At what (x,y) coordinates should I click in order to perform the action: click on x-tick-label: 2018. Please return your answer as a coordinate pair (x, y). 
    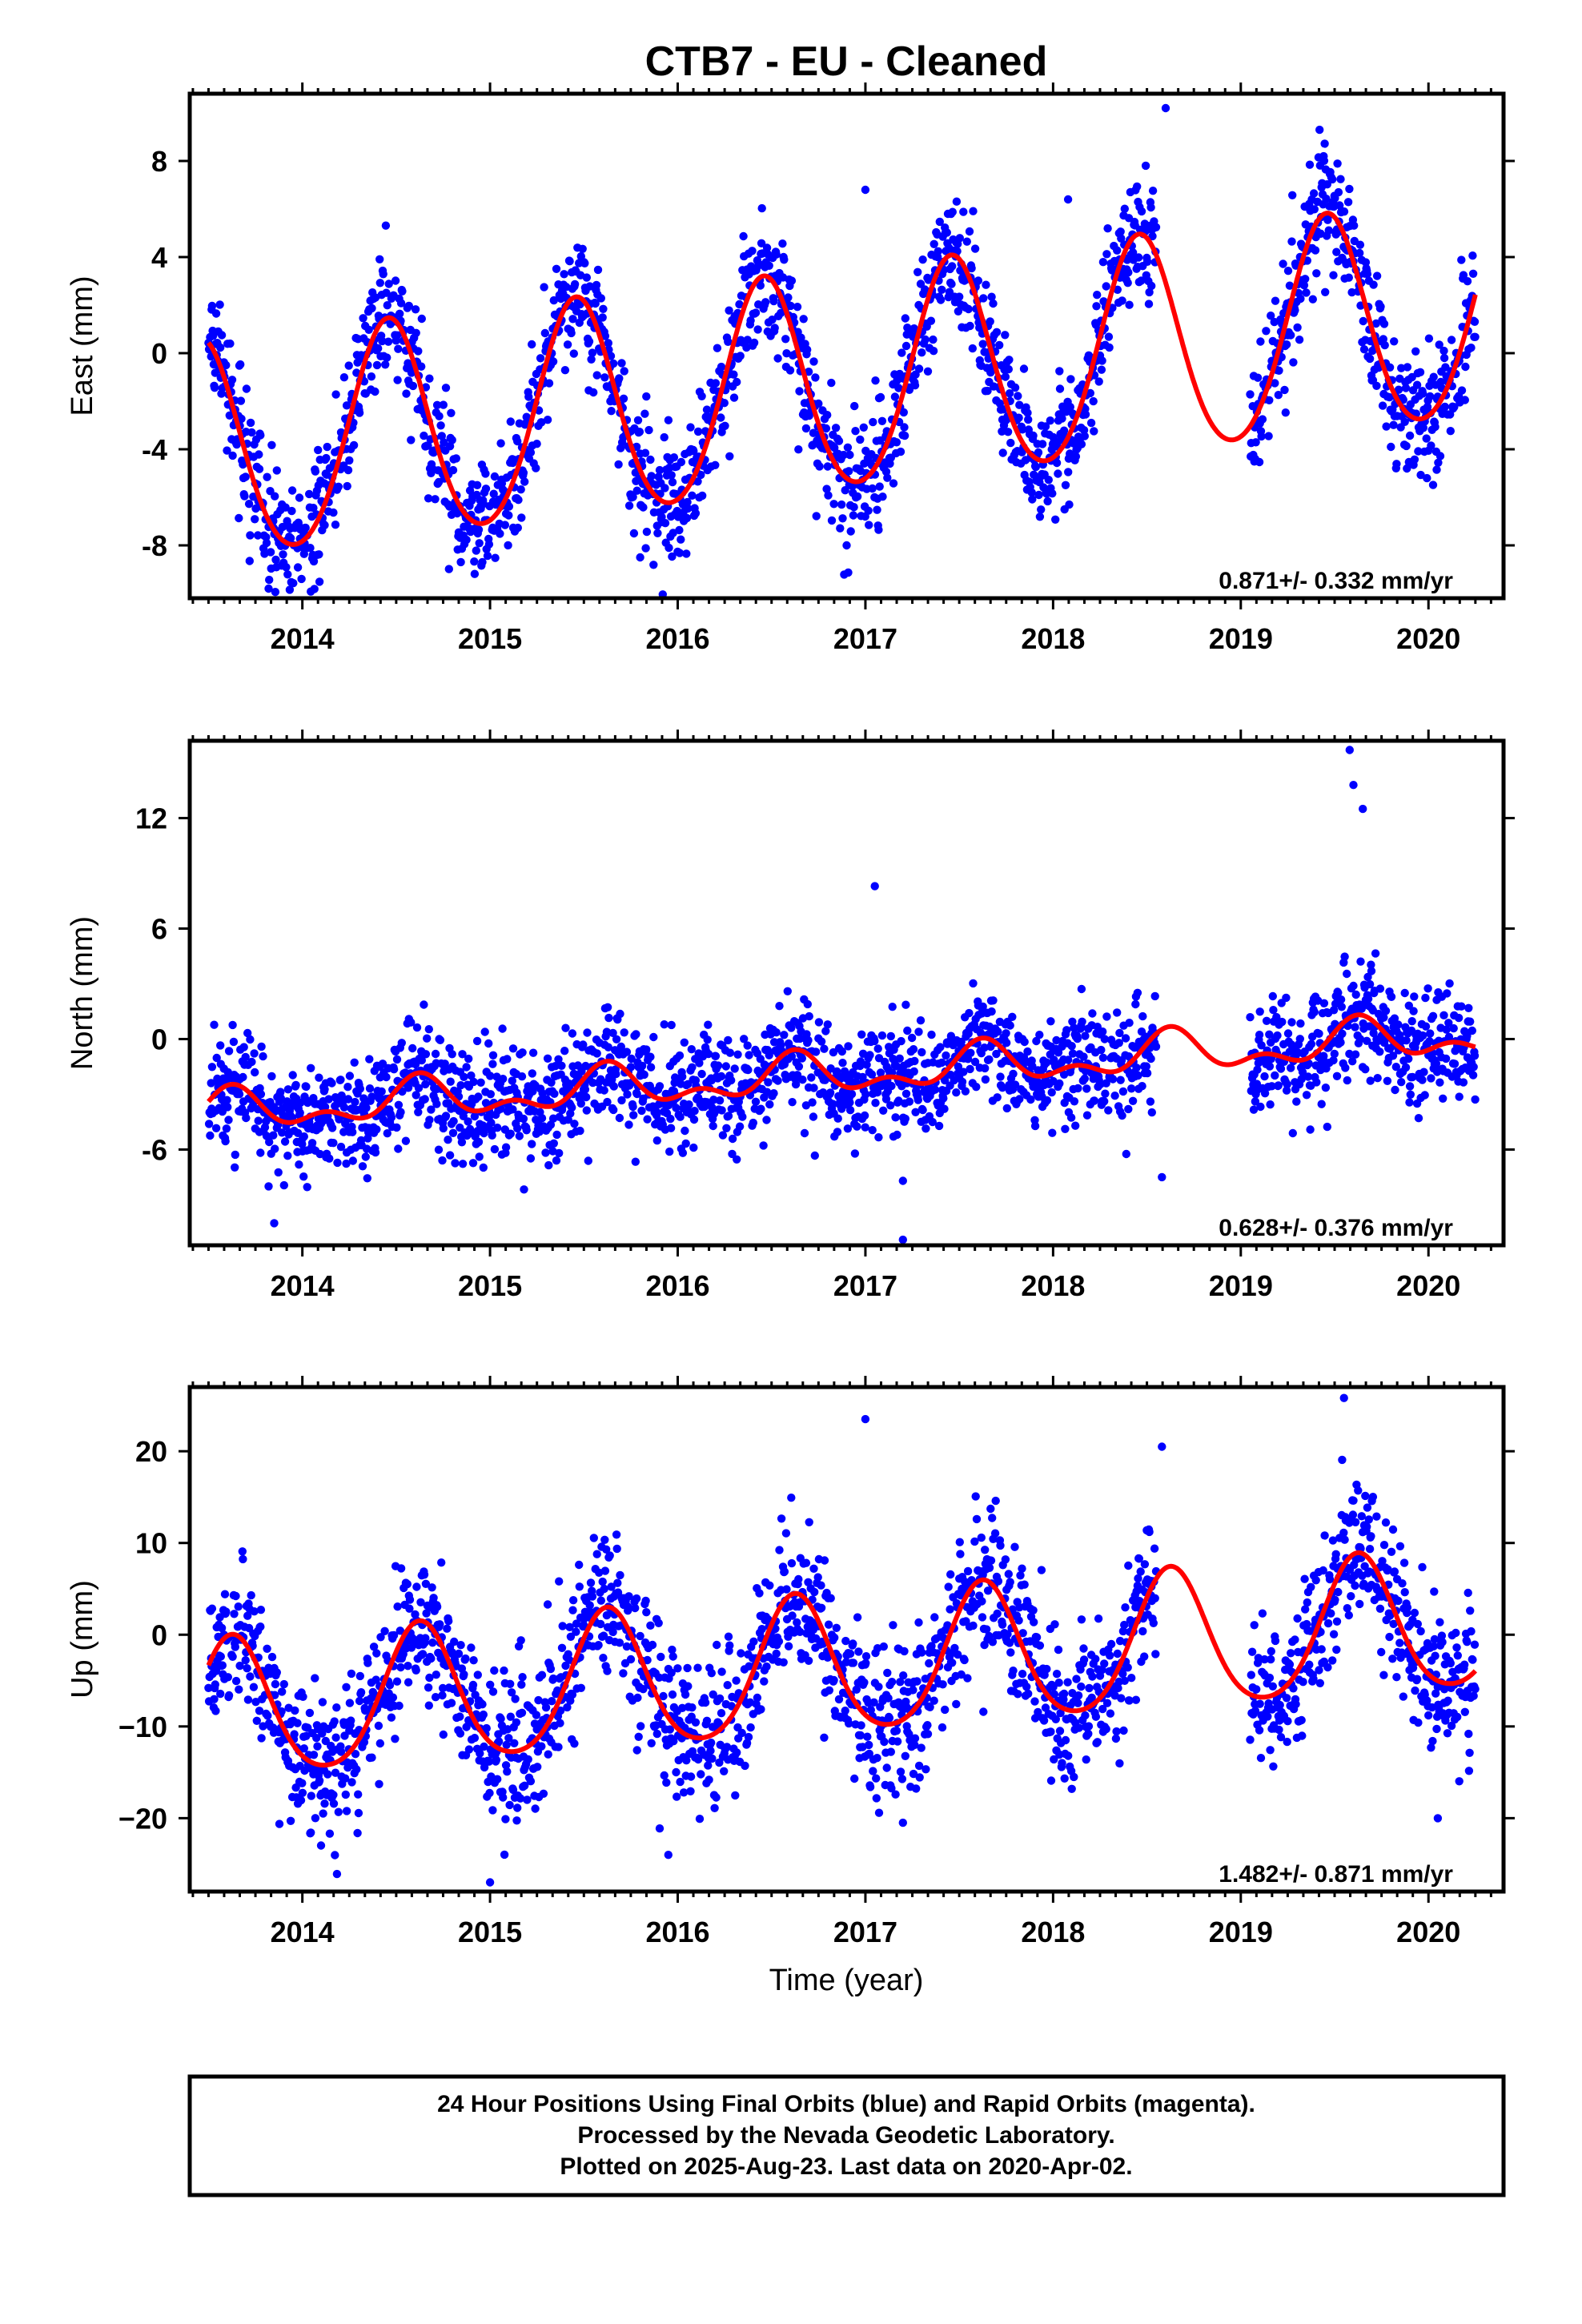
    Looking at the image, I should click on (1053, 638).